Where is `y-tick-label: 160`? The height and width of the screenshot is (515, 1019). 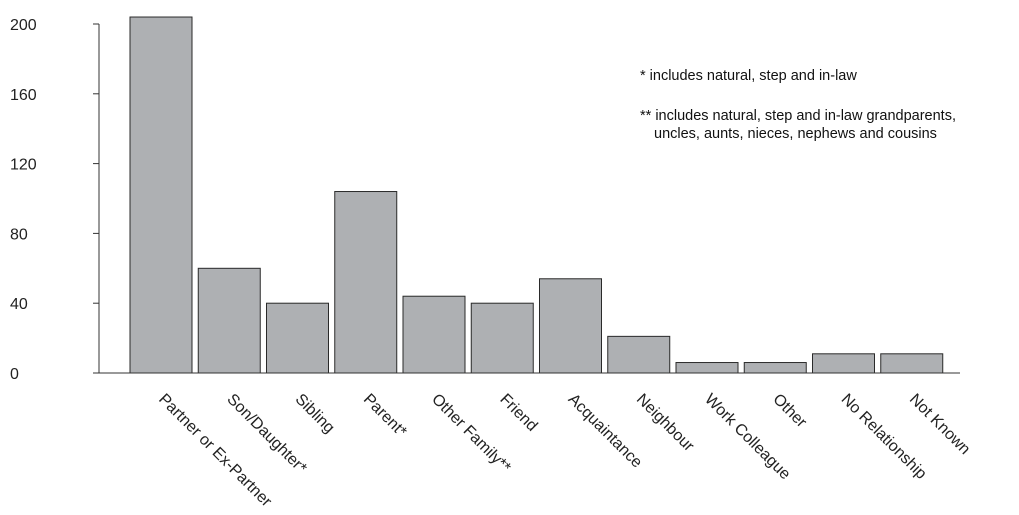
y-tick-label: 160 is located at coordinates (23, 95).